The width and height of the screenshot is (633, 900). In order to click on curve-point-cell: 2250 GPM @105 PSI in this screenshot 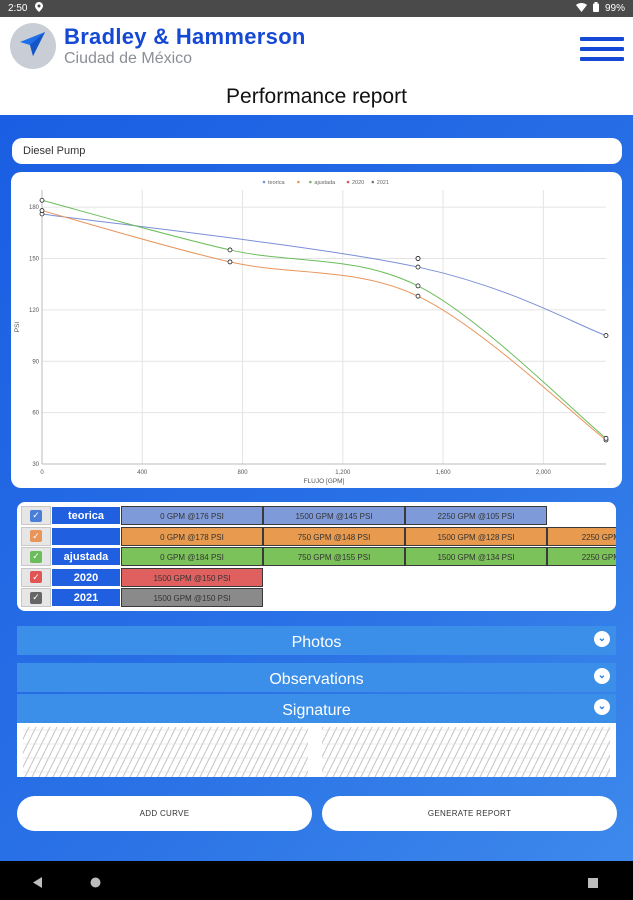, I will do `click(476, 515)`.